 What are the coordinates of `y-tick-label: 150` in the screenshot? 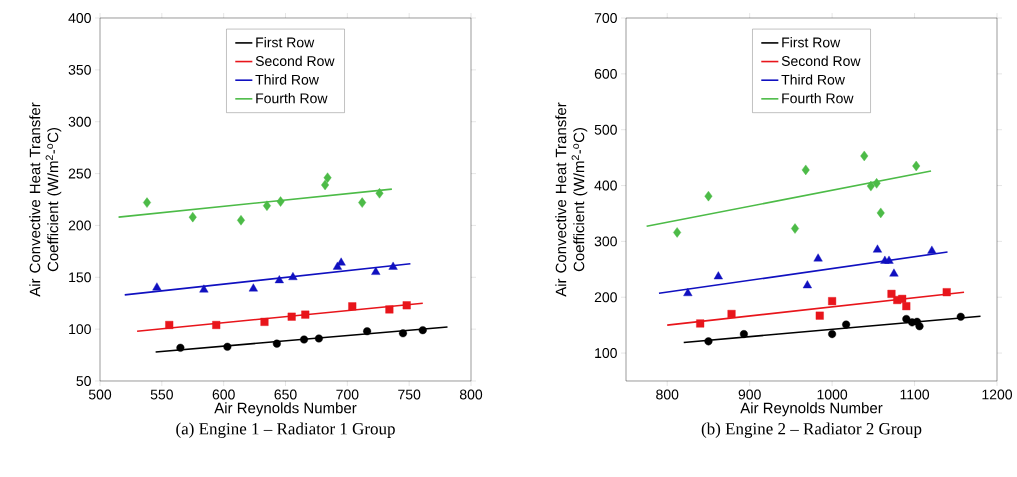 It's located at (80, 277).